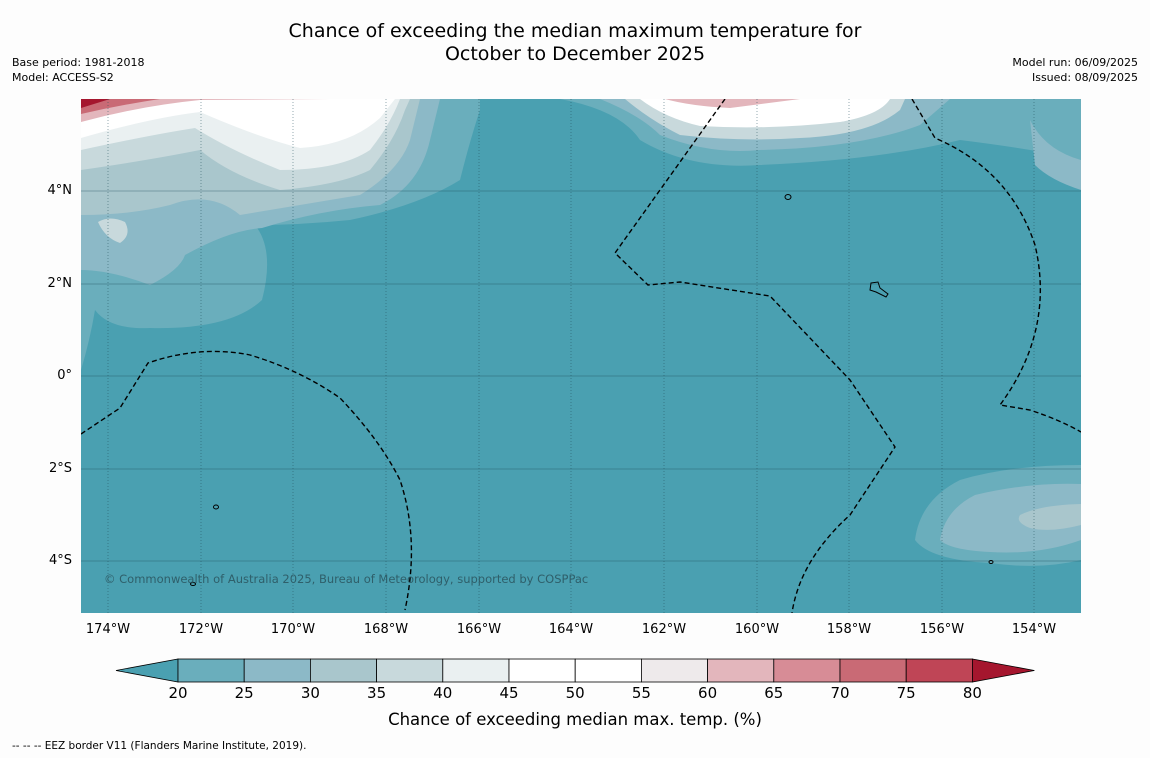  Describe the element at coordinates (1003, 670) in the screenshot. I see `colorbar-arrow-high` at that location.